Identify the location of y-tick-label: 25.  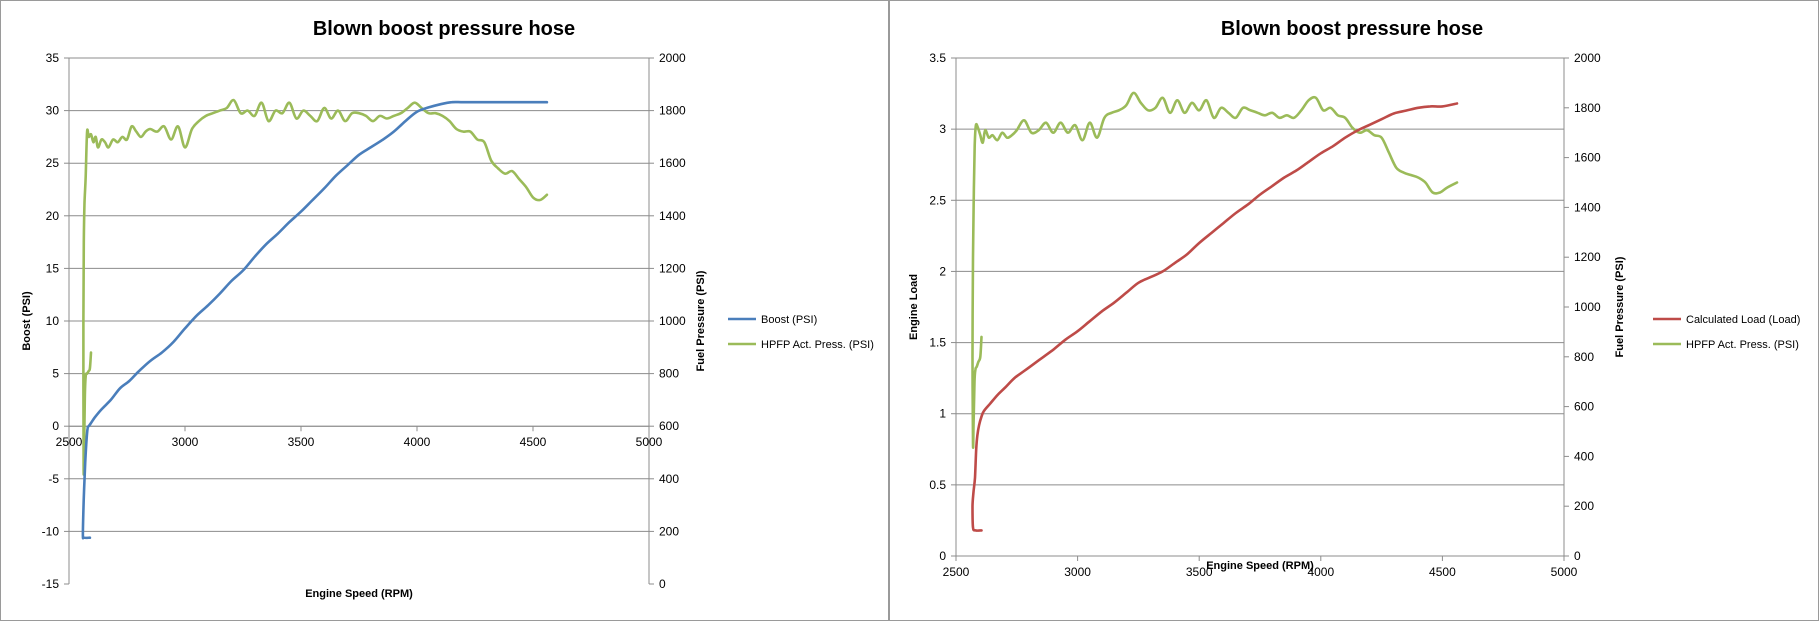
(53, 163).